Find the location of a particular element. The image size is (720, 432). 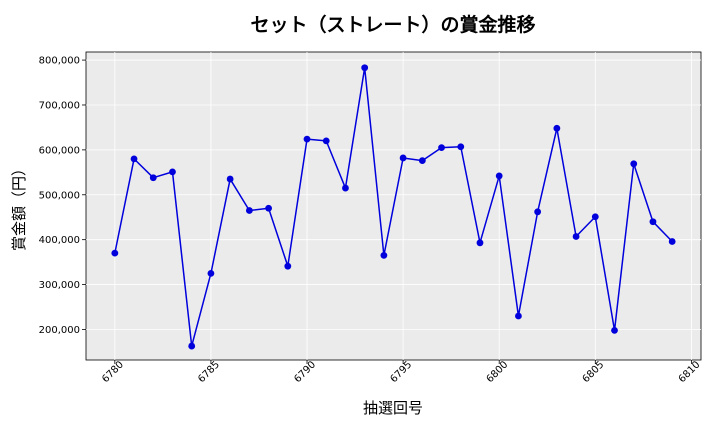

x-tick-label: 6795 is located at coordinates (401, 372).